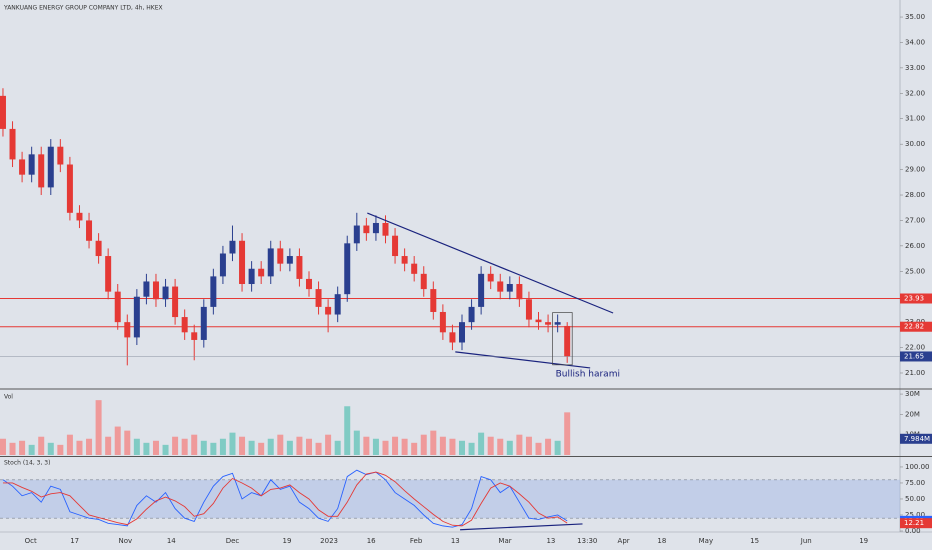  Describe the element at coordinates (74, 541) in the screenshot. I see `x-tick-label: 17` at that location.